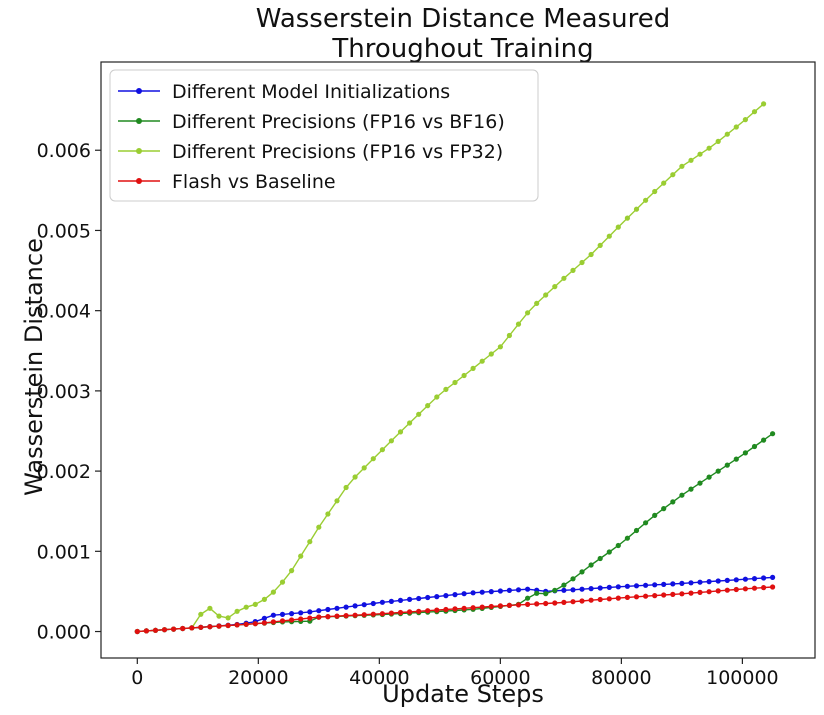 The image size is (824, 715). Describe the element at coordinates (64, 552) in the screenshot. I see `y-tick-label: 0.001` at that location.